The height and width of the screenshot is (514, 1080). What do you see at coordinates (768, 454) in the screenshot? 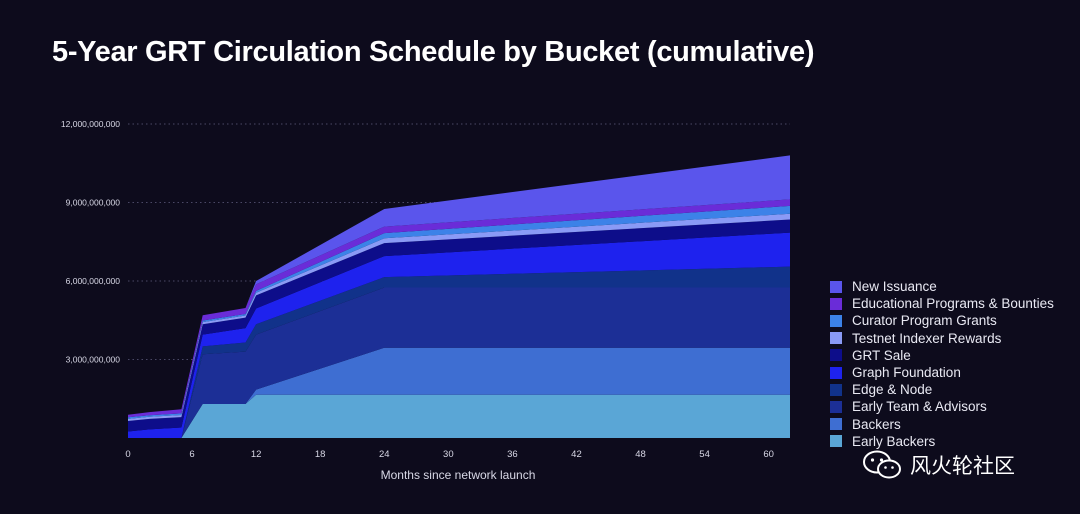
I see `x-tick-label: 60` at bounding box center [768, 454].